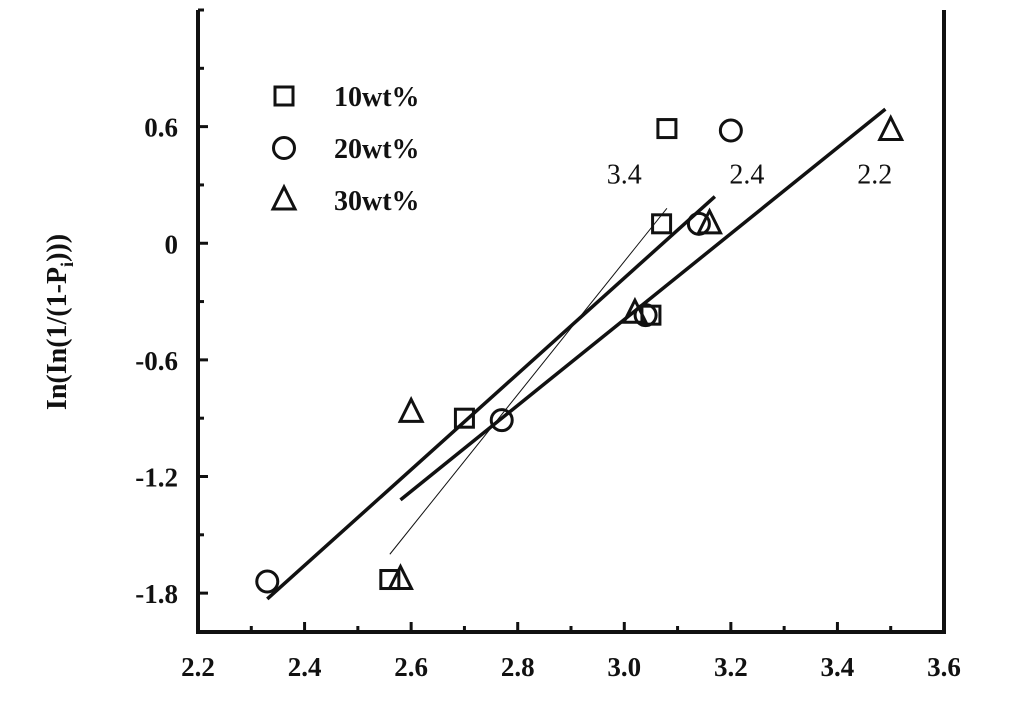 Image resolution: width=1028 pixels, height=716 pixels. What do you see at coordinates (731, 667) in the screenshot?
I see `x-tick-label: 3.2` at bounding box center [731, 667].